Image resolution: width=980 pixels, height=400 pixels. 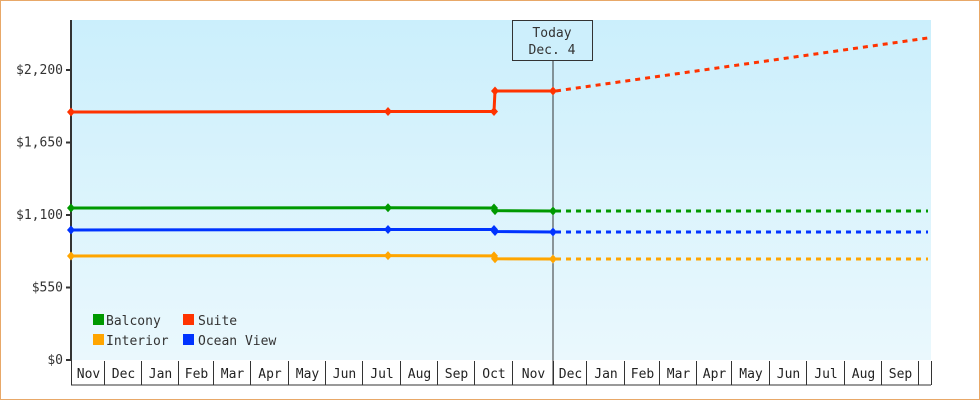 What do you see at coordinates (39, 70) in the screenshot?
I see `y-tick-label: $2,200` at bounding box center [39, 70].